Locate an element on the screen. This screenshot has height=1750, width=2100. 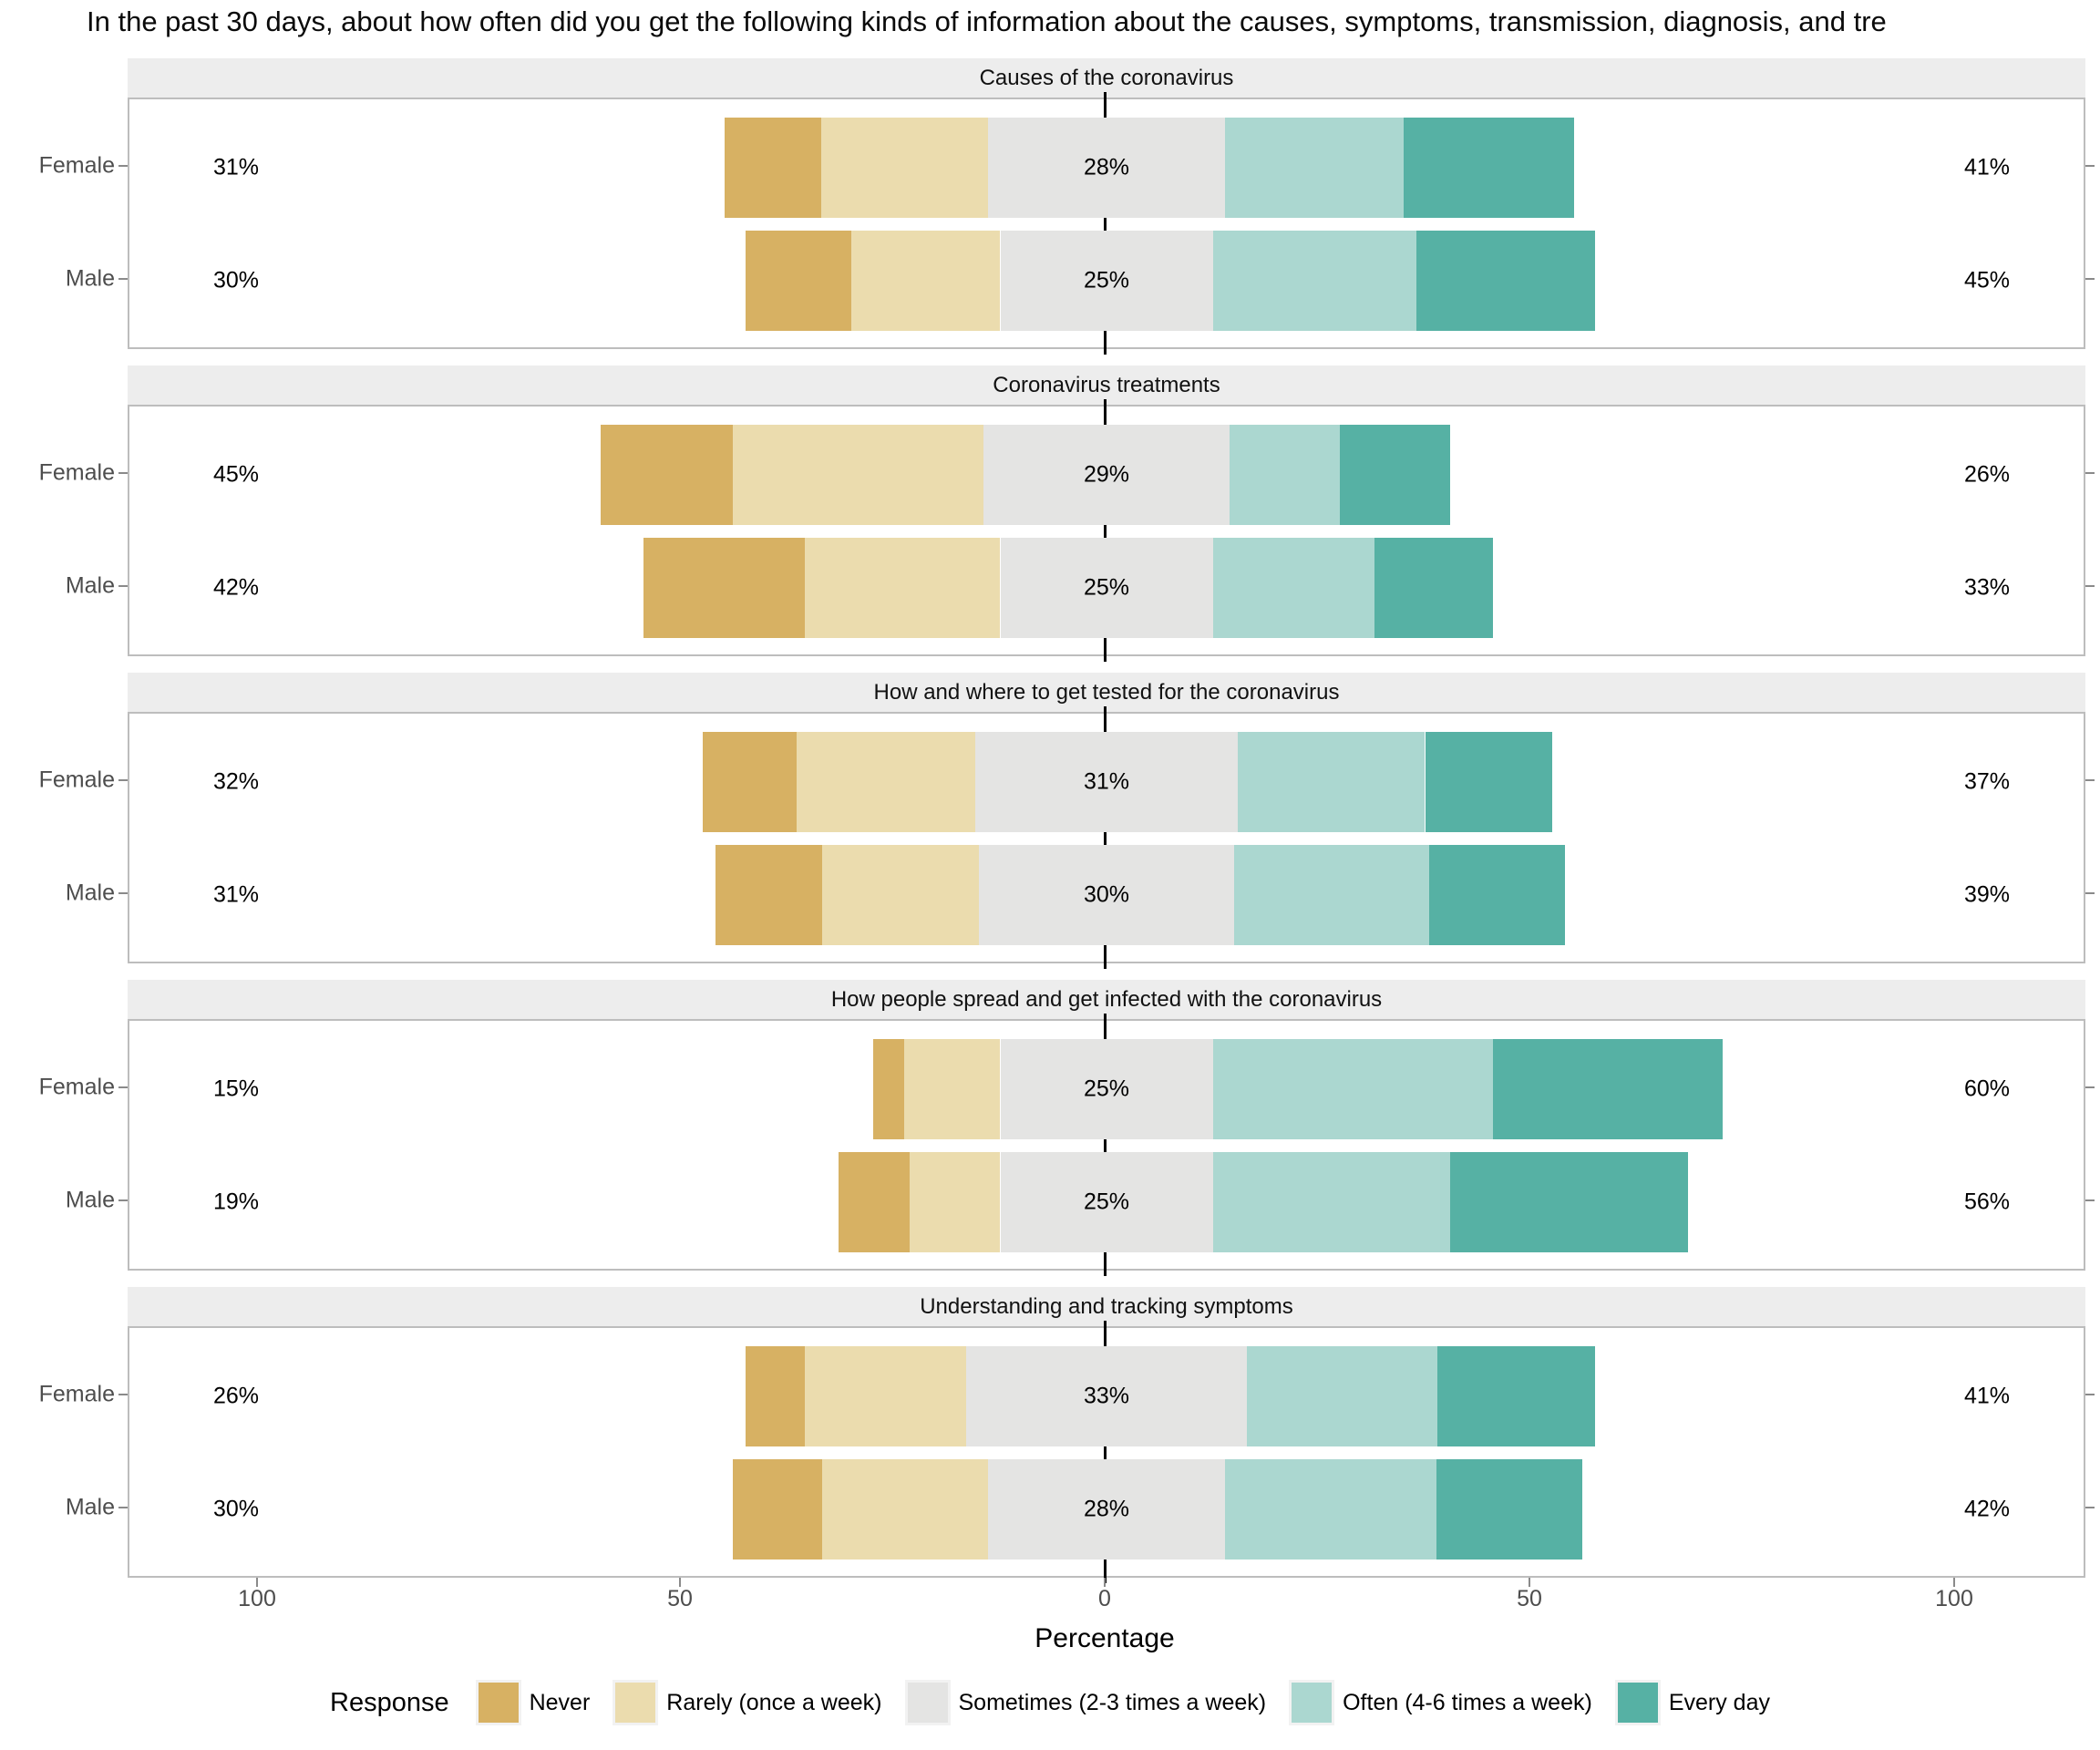
x-axis-title: Percentage is located at coordinates (1105, 1638).